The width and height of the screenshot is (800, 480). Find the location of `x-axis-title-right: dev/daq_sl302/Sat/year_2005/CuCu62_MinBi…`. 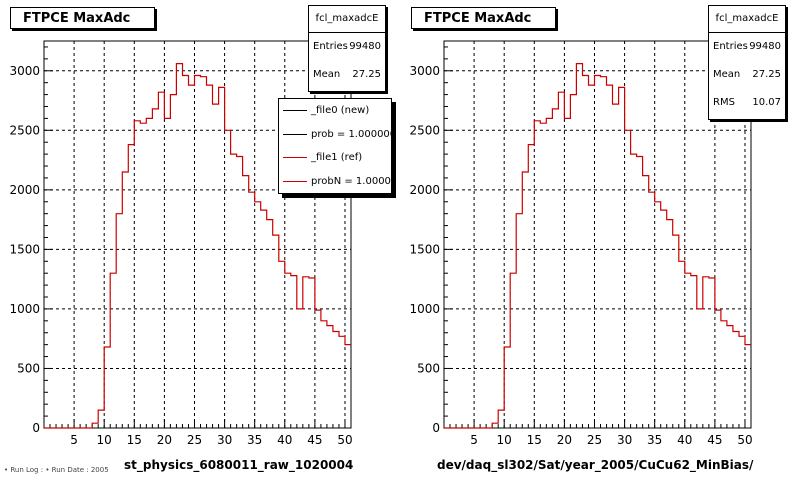

x-axis-title-right: dev/daq_sl302/Sat/year_2005/CuCu62_MinBi… is located at coordinates (595, 465).